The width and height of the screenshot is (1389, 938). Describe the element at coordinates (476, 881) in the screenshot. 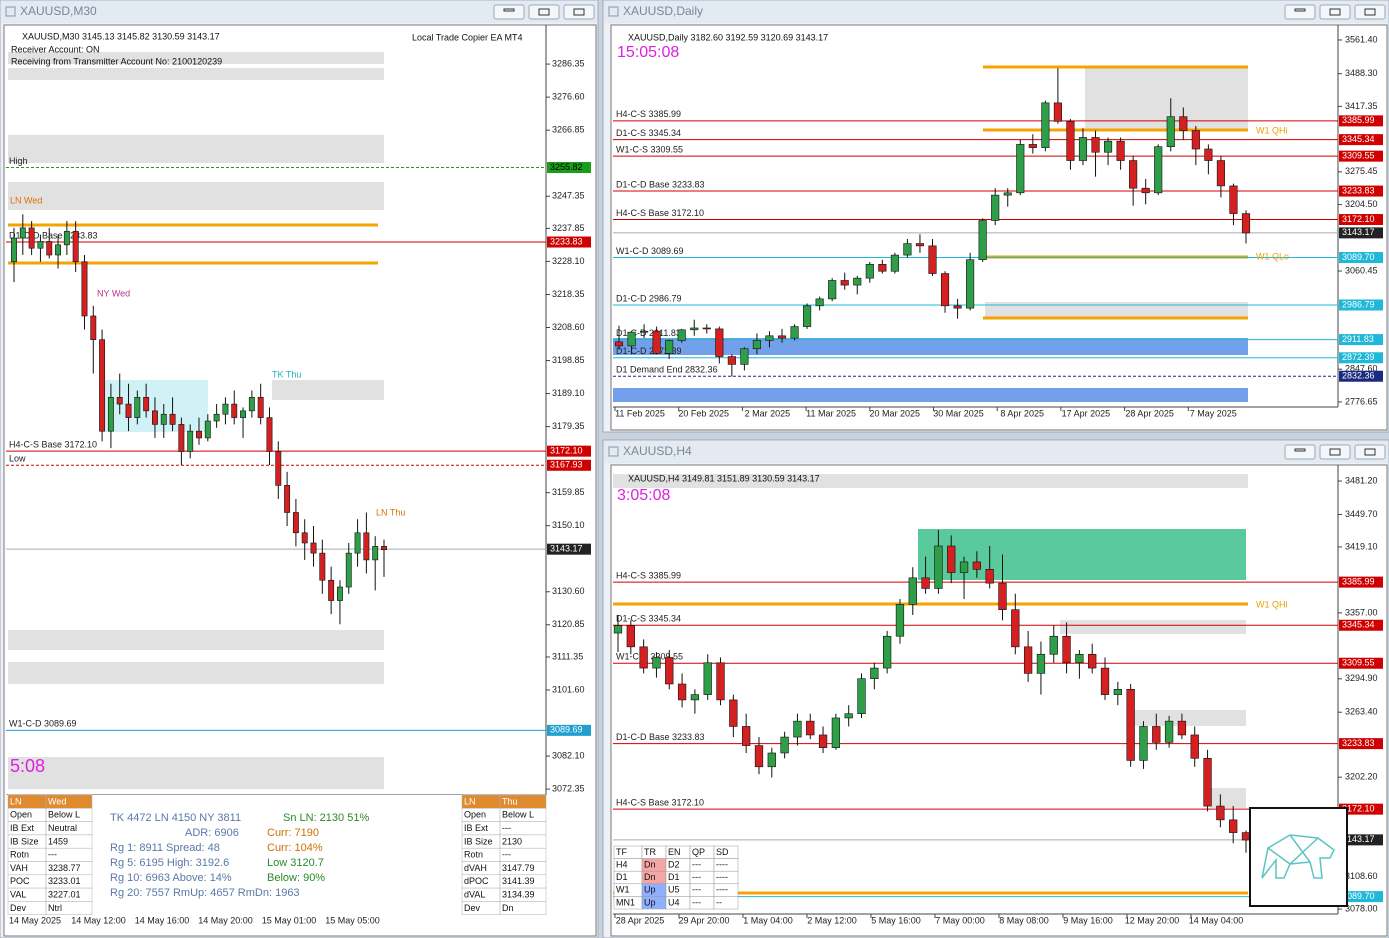

I see `info-cell-text: dPOC` at that location.